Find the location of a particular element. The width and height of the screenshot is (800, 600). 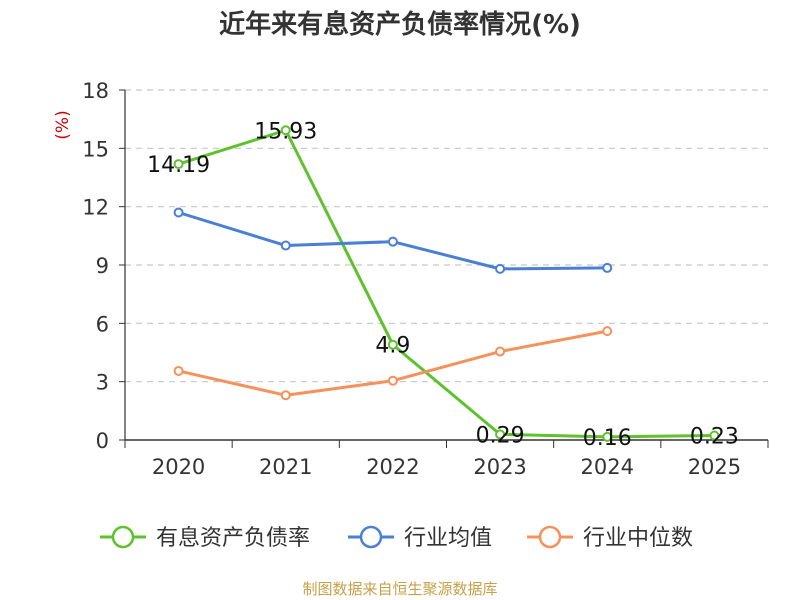

data-label: 0.23 is located at coordinates (714, 437).